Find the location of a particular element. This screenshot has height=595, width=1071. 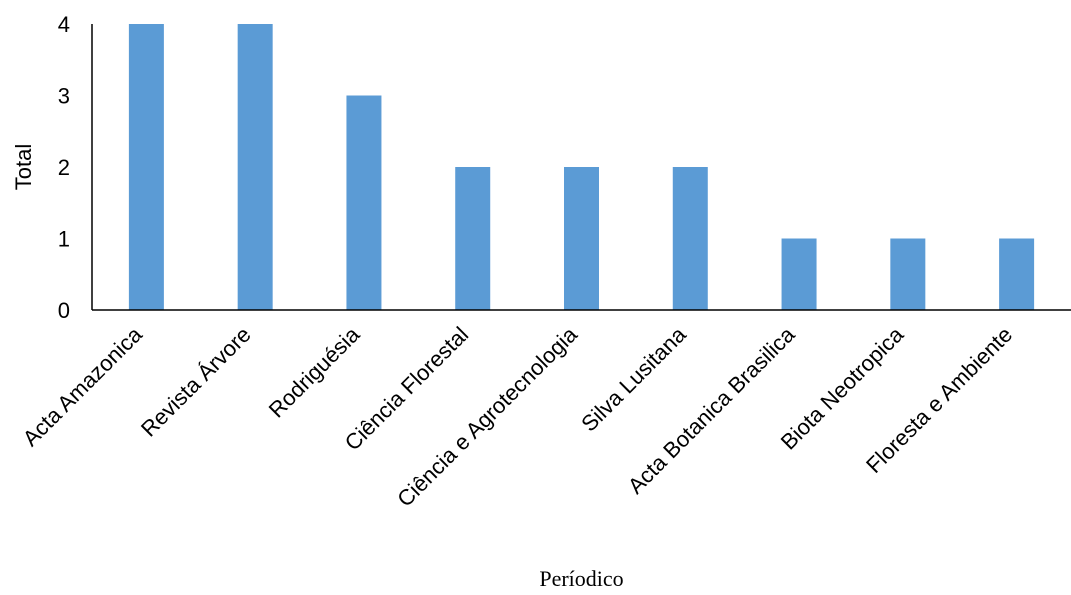

y-tick-label-2: 2 is located at coordinates (64, 167).